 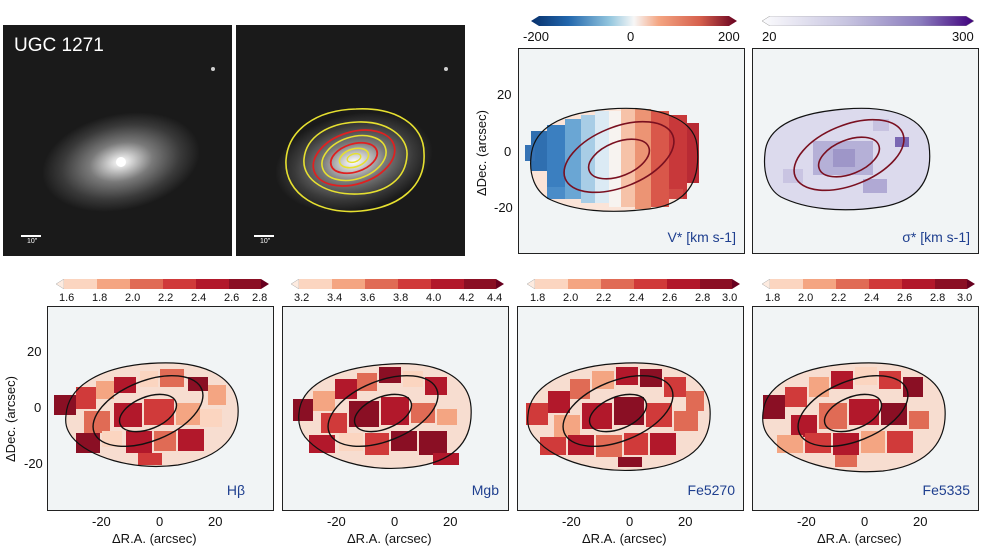 I want to click on cbar-tick: 4.0, so click(x=434, y=298).